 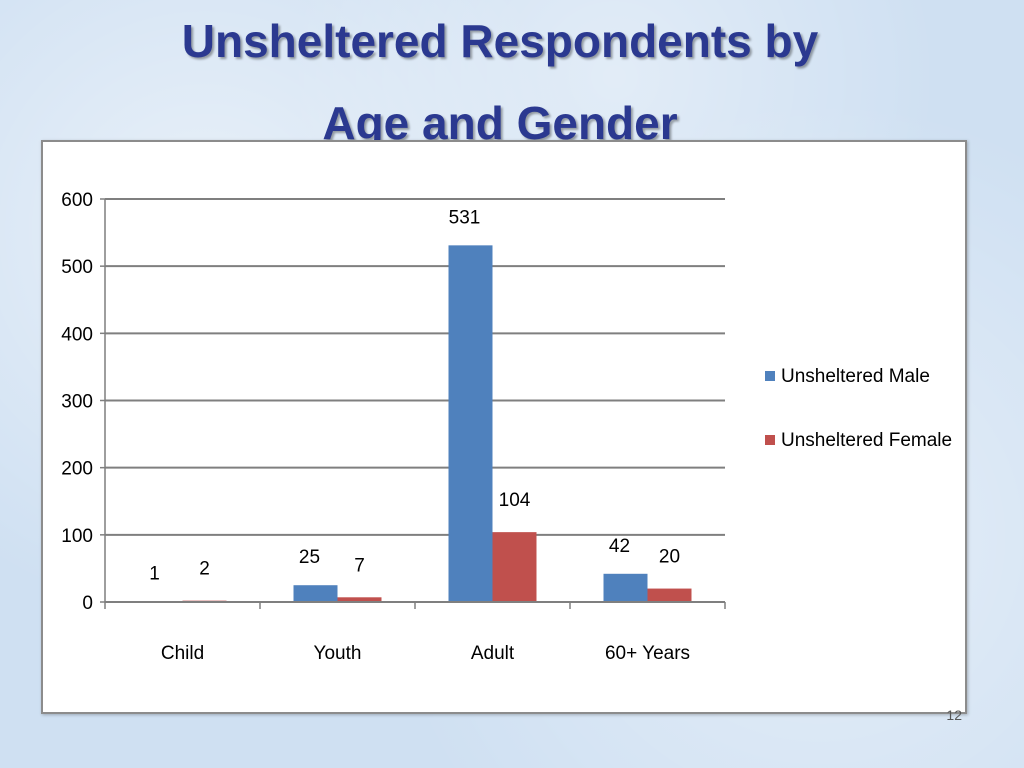 I want to click on data-label: 42, so click(x=619, y=546).